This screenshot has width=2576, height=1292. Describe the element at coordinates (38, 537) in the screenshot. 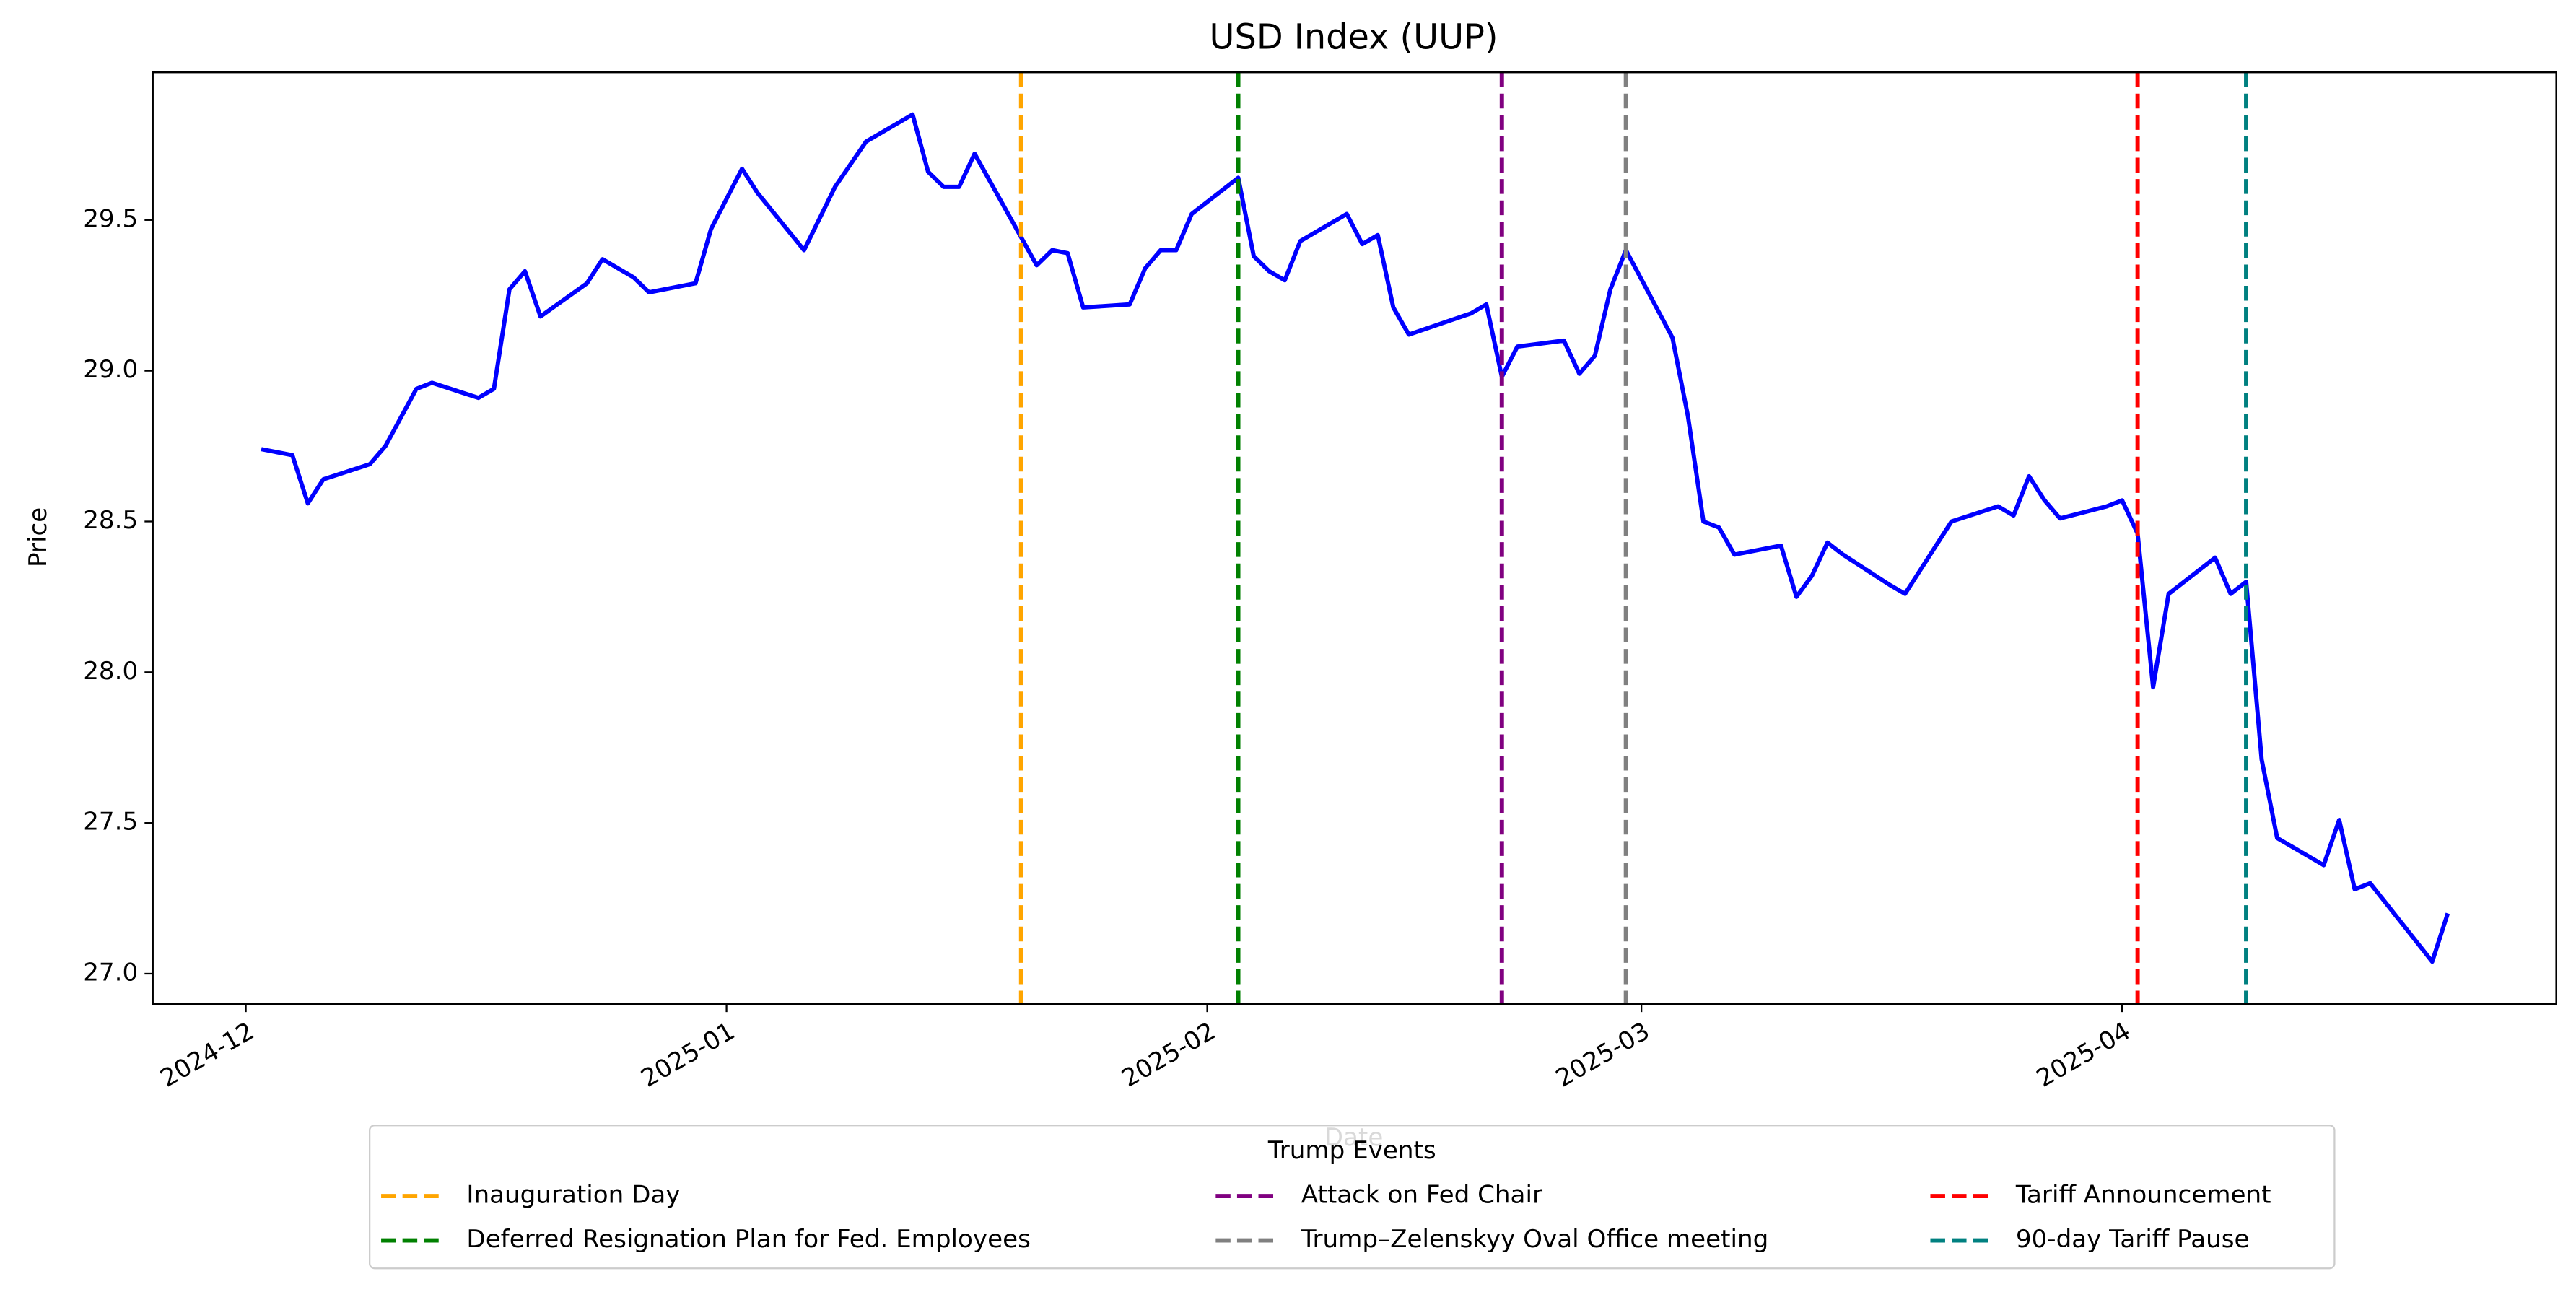

I see `y-axis-label: Price` at that location.